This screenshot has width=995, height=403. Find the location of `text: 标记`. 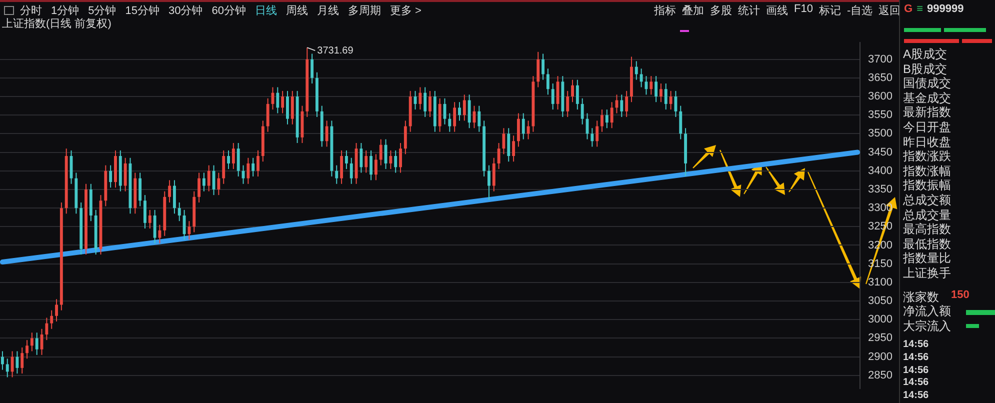

text: 标记 is located at coordinates (829, 11).